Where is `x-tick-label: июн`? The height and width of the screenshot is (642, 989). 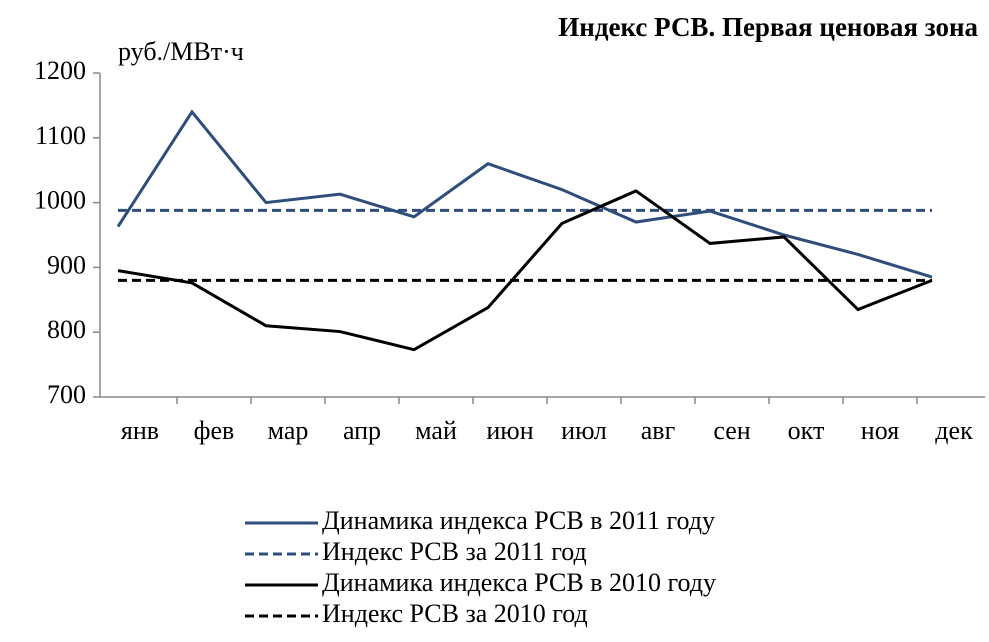 x-tick-label: июн is located at coordinates (509, 430).